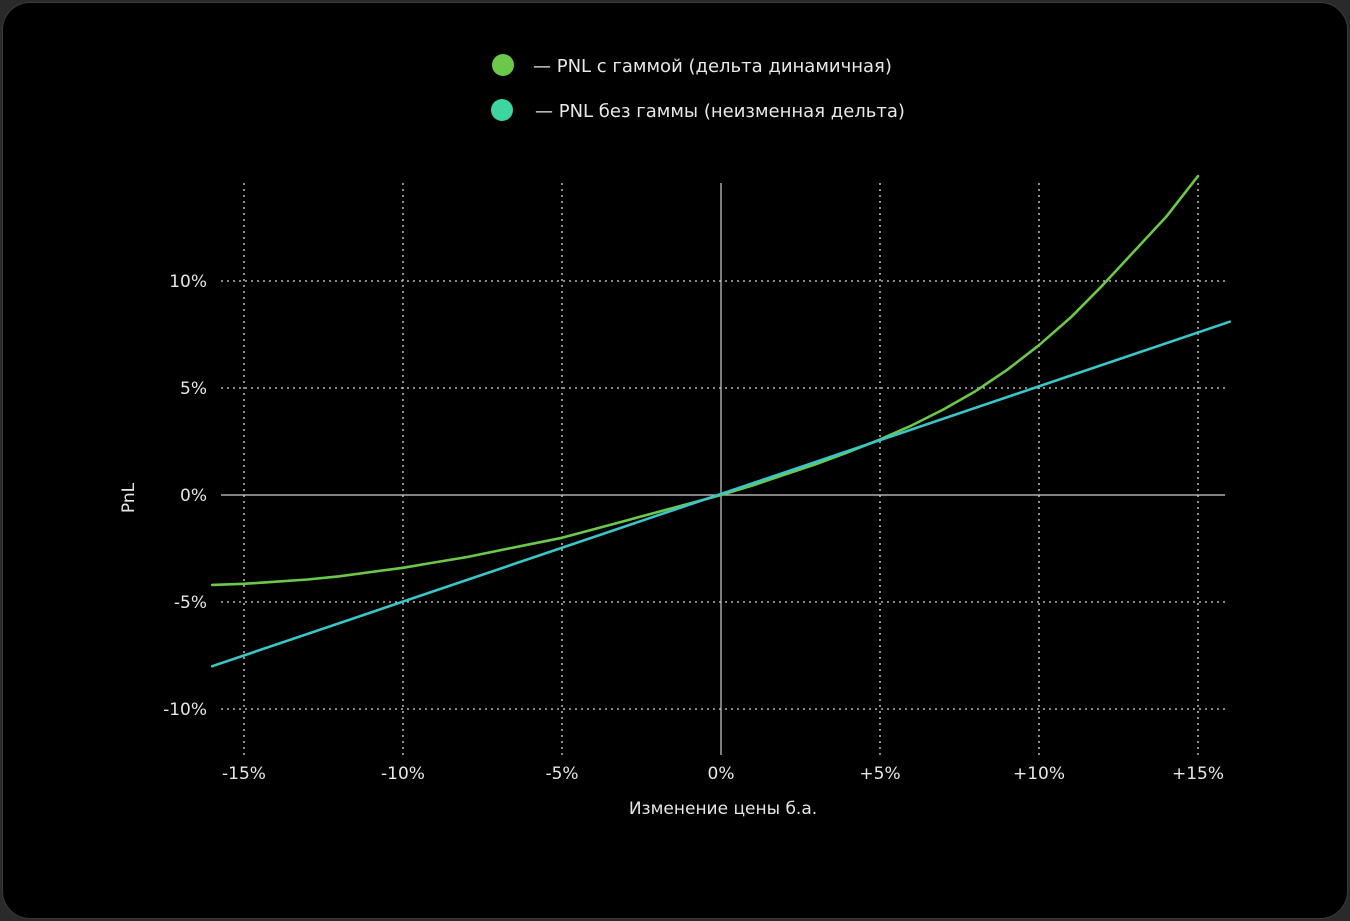 The width and height of the screenshot is (1350, 921). Describe the element at coordinates (879, 774) in the screenshot. I see `x-tick-label: +5%` at that location.